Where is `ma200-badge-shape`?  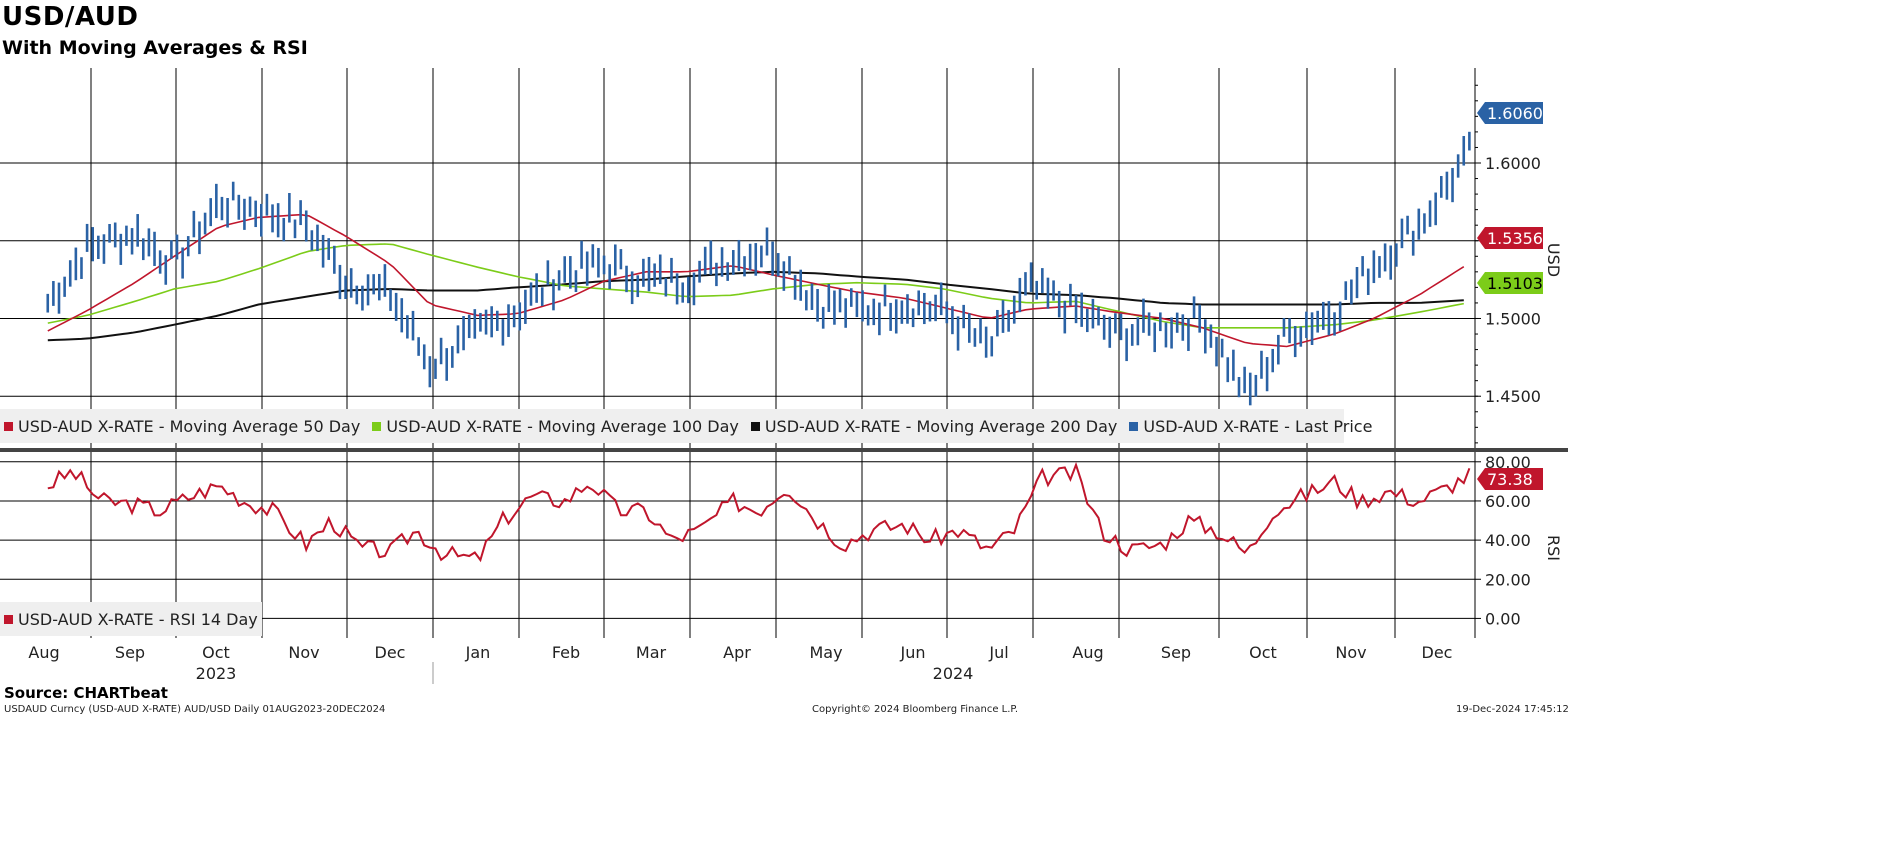
ma200-badge-shape is located at coordinates (1510, 283).